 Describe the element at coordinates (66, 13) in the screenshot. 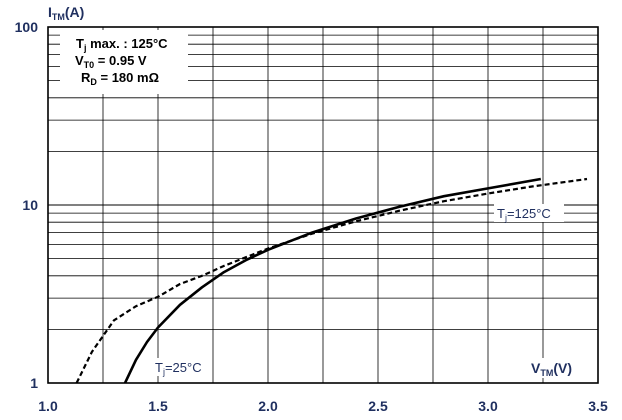

I see `y-axis-title: ITM(A)` at that location.